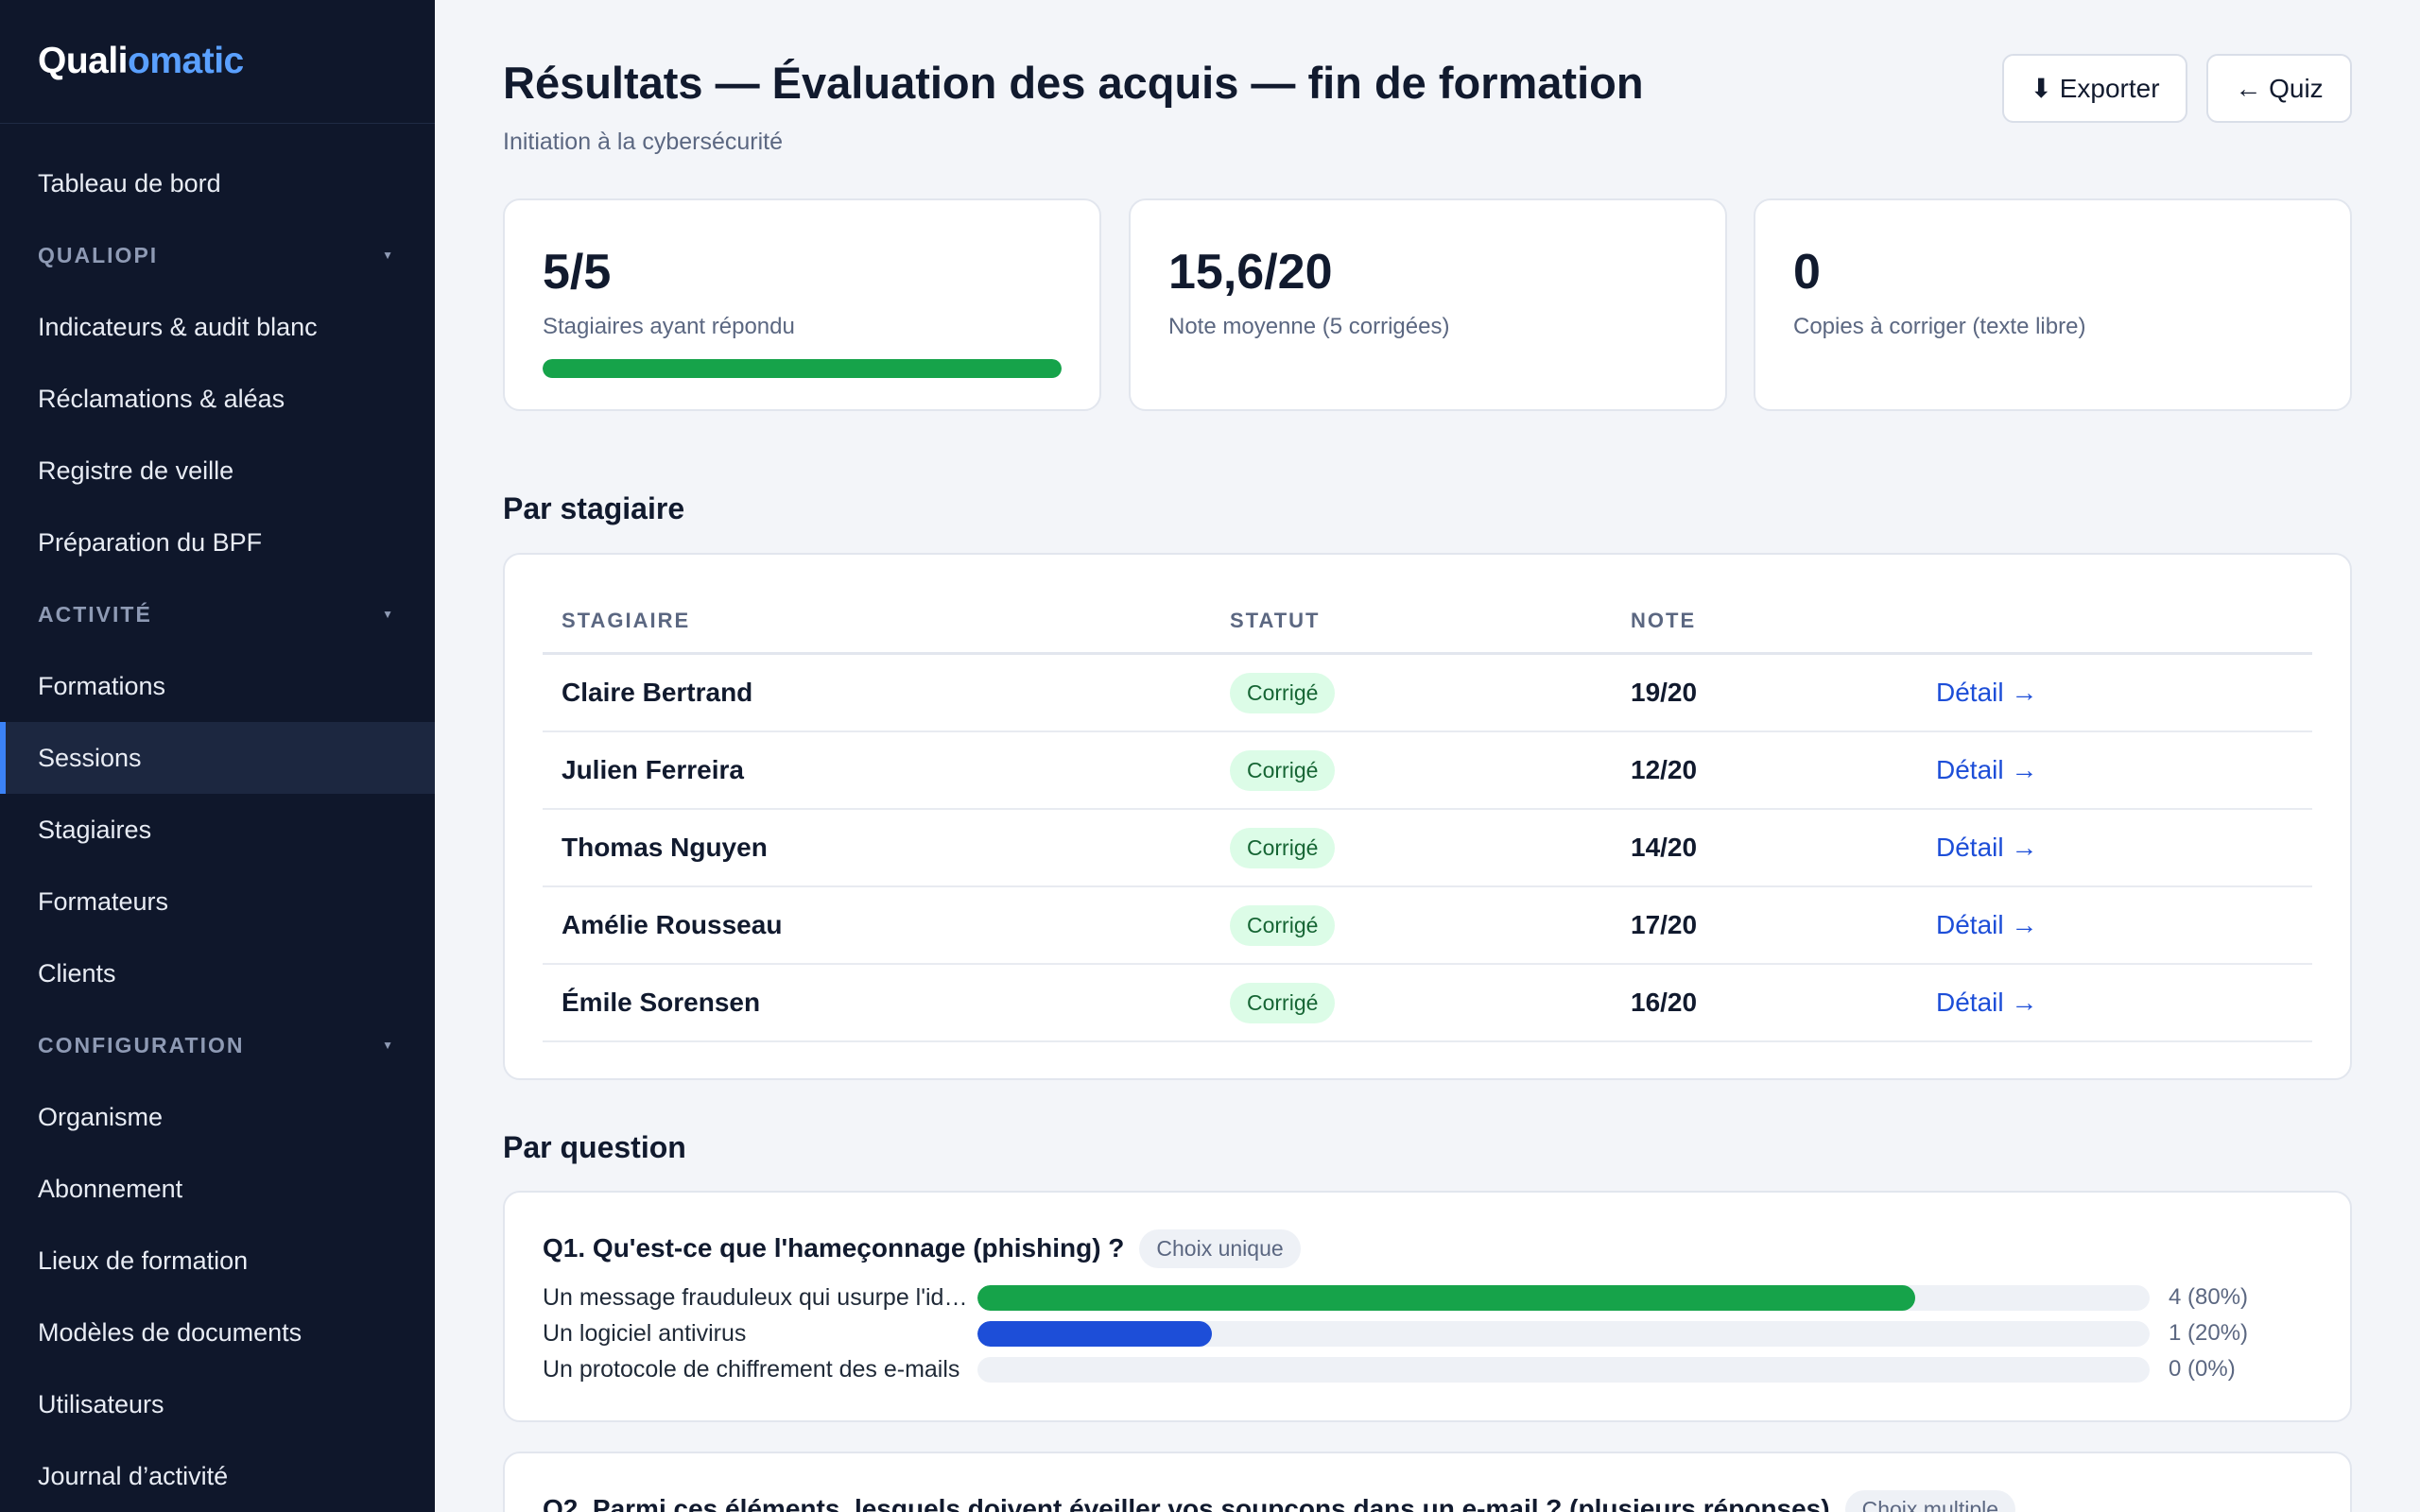  What do you see at coordinates (1807, 272) in the screenshot?
I see `stat-value: 0` at bounding box center [1807, 272].